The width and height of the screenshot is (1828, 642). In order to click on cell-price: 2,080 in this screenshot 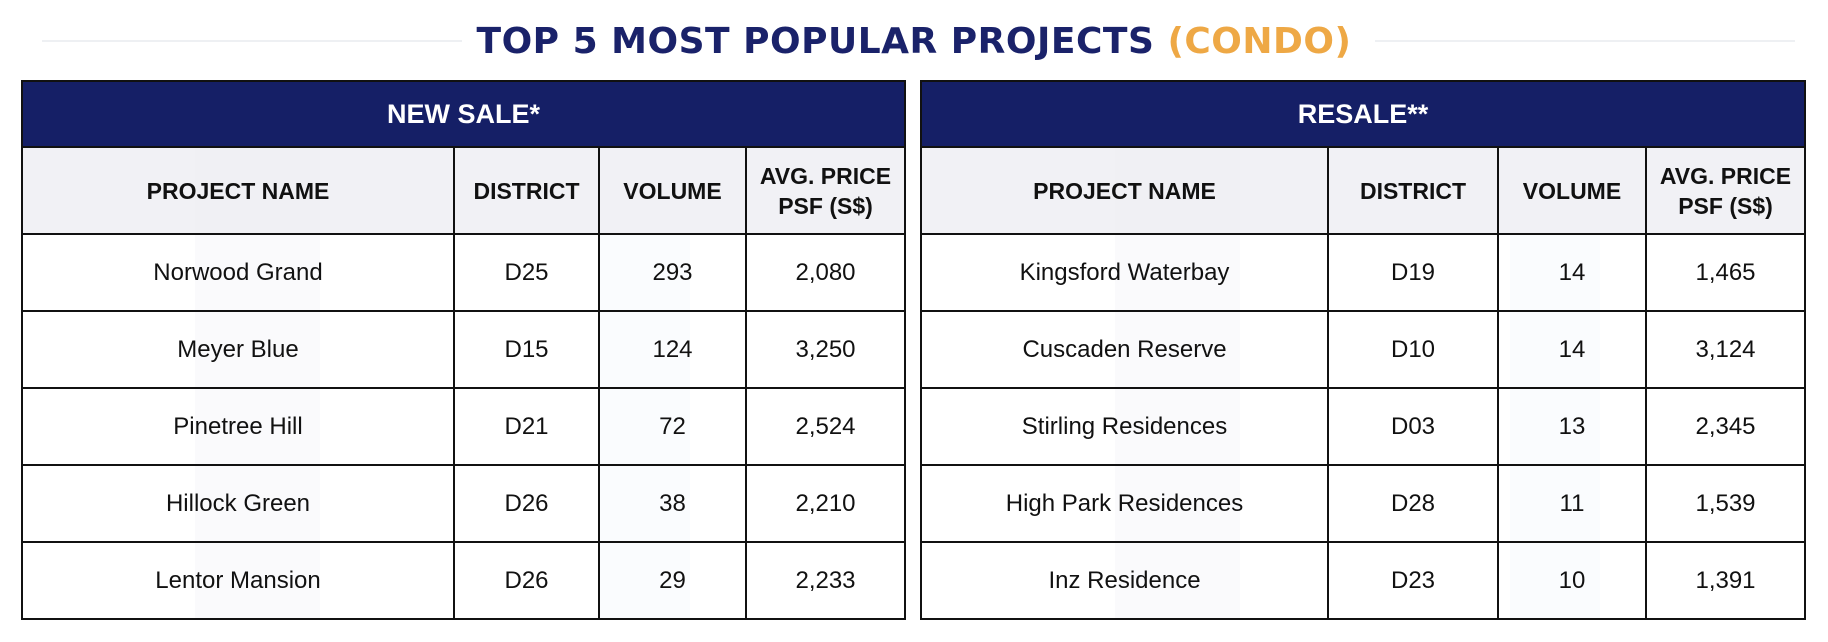, I will do `click(825, 273)`.